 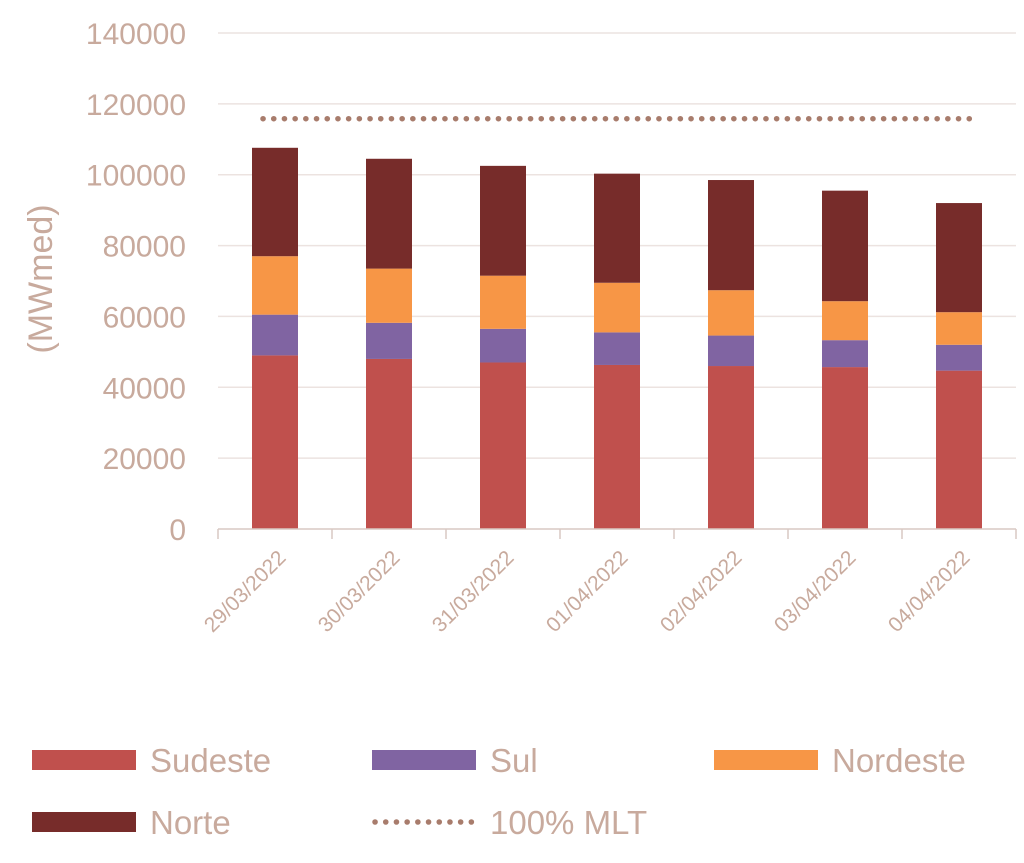 I want to click on x-tick-label: 31/03/2022, so click(x=473, y=591).